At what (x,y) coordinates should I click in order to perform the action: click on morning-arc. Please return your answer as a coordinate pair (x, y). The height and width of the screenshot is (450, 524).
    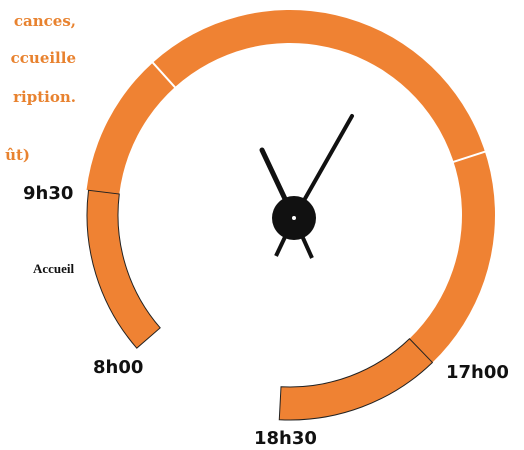
    Looking at the image, I should click on (123, 269).